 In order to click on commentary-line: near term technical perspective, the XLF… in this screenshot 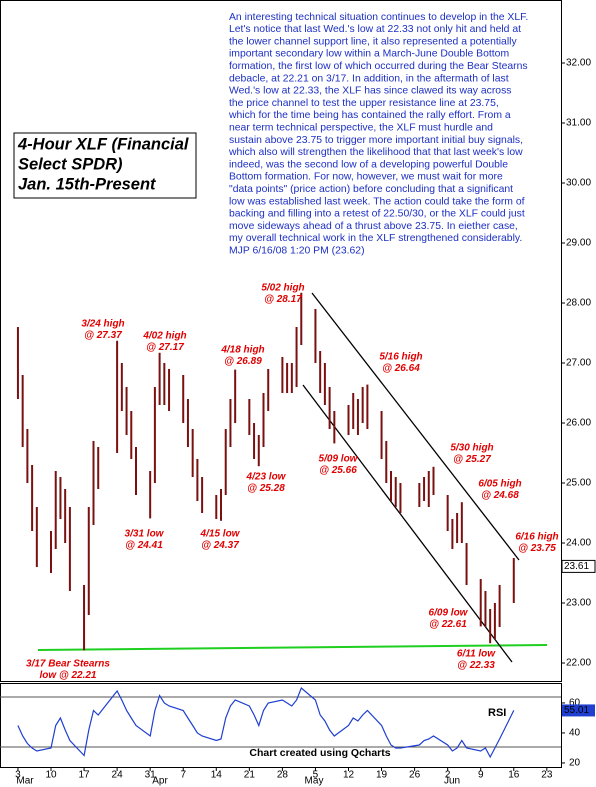, I will do `click(361, 127)`.